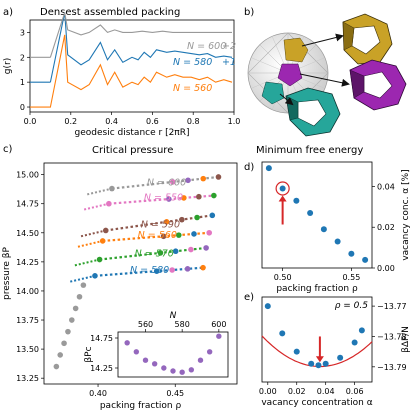 The height and width of the screenshot is (416, 416). Describe the element at coordinates (7, 272) in the screenshot. I see `y-axis-label: pressure βP` at that location.